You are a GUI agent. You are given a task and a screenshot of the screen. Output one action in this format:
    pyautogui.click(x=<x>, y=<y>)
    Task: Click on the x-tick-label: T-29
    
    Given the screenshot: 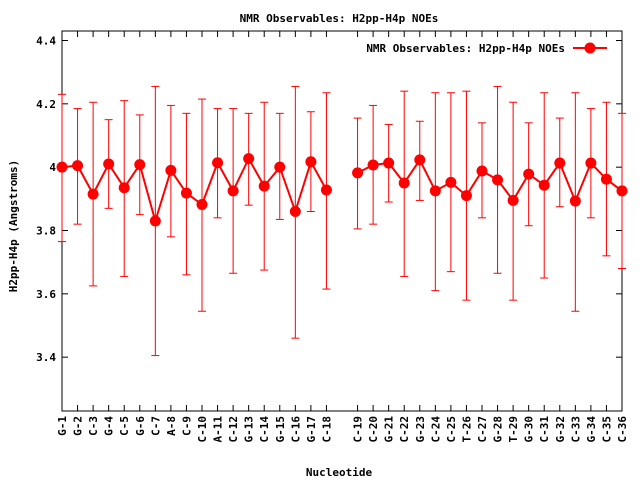 What is the action you would take?
    pyautogui.click(x=513, y=429)
    